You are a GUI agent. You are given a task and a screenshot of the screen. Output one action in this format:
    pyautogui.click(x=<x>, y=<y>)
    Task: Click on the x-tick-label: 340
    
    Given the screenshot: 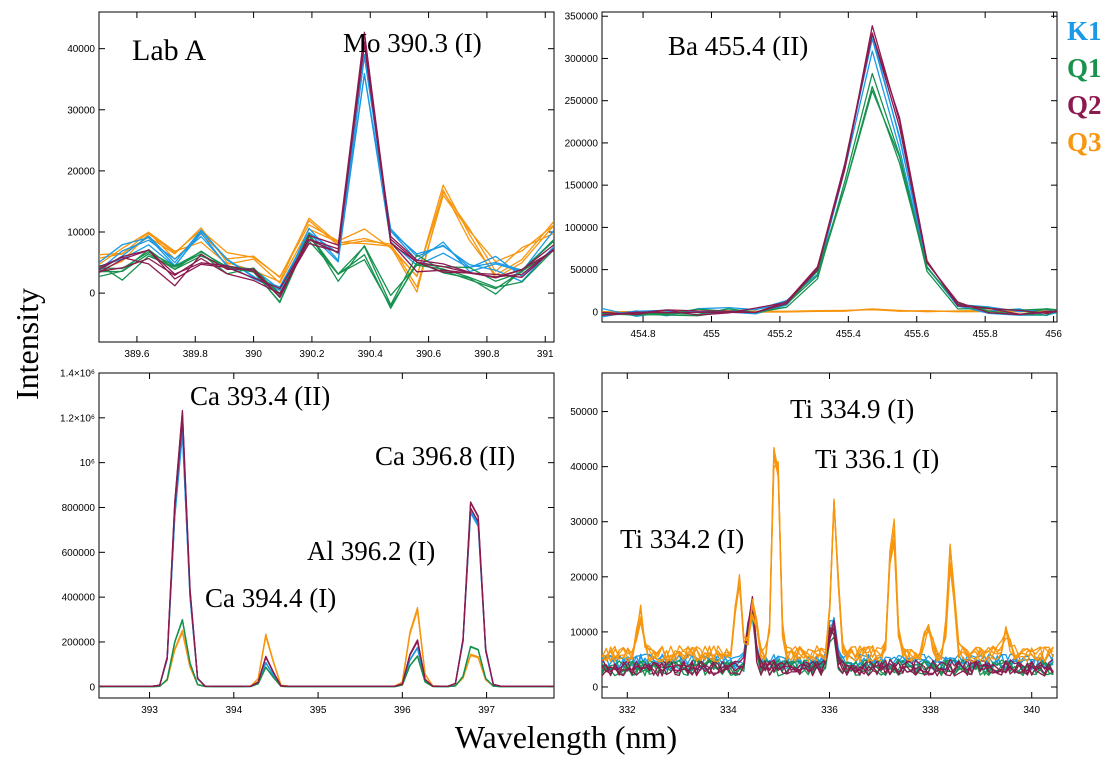 What is the action you would take?
    pyautogui.click(x=1031, y=710)
    